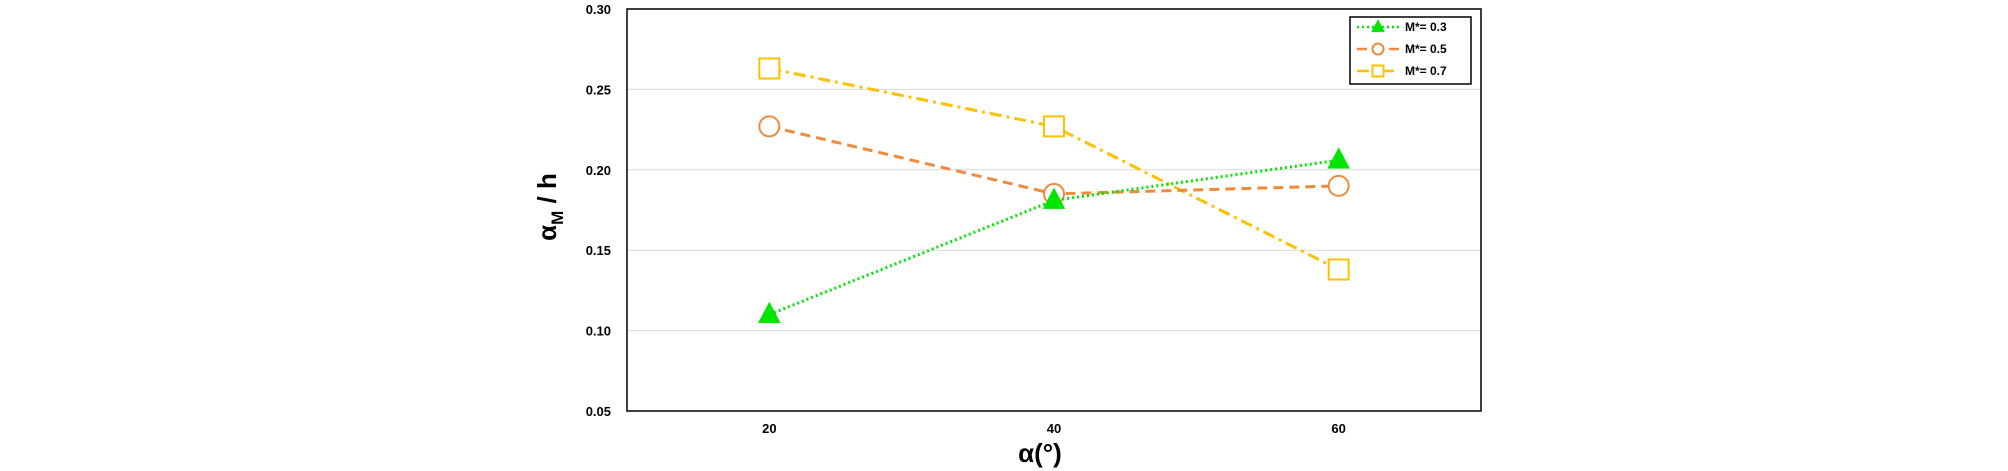 The image size is (2008, 471). I want to click on y-axis-title: αM / h, so click(549, 207).